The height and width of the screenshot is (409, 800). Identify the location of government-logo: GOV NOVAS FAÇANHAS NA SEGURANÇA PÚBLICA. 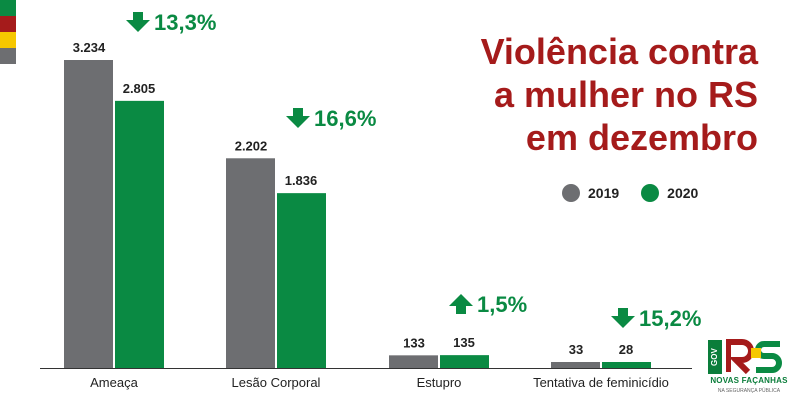
(748, 371).